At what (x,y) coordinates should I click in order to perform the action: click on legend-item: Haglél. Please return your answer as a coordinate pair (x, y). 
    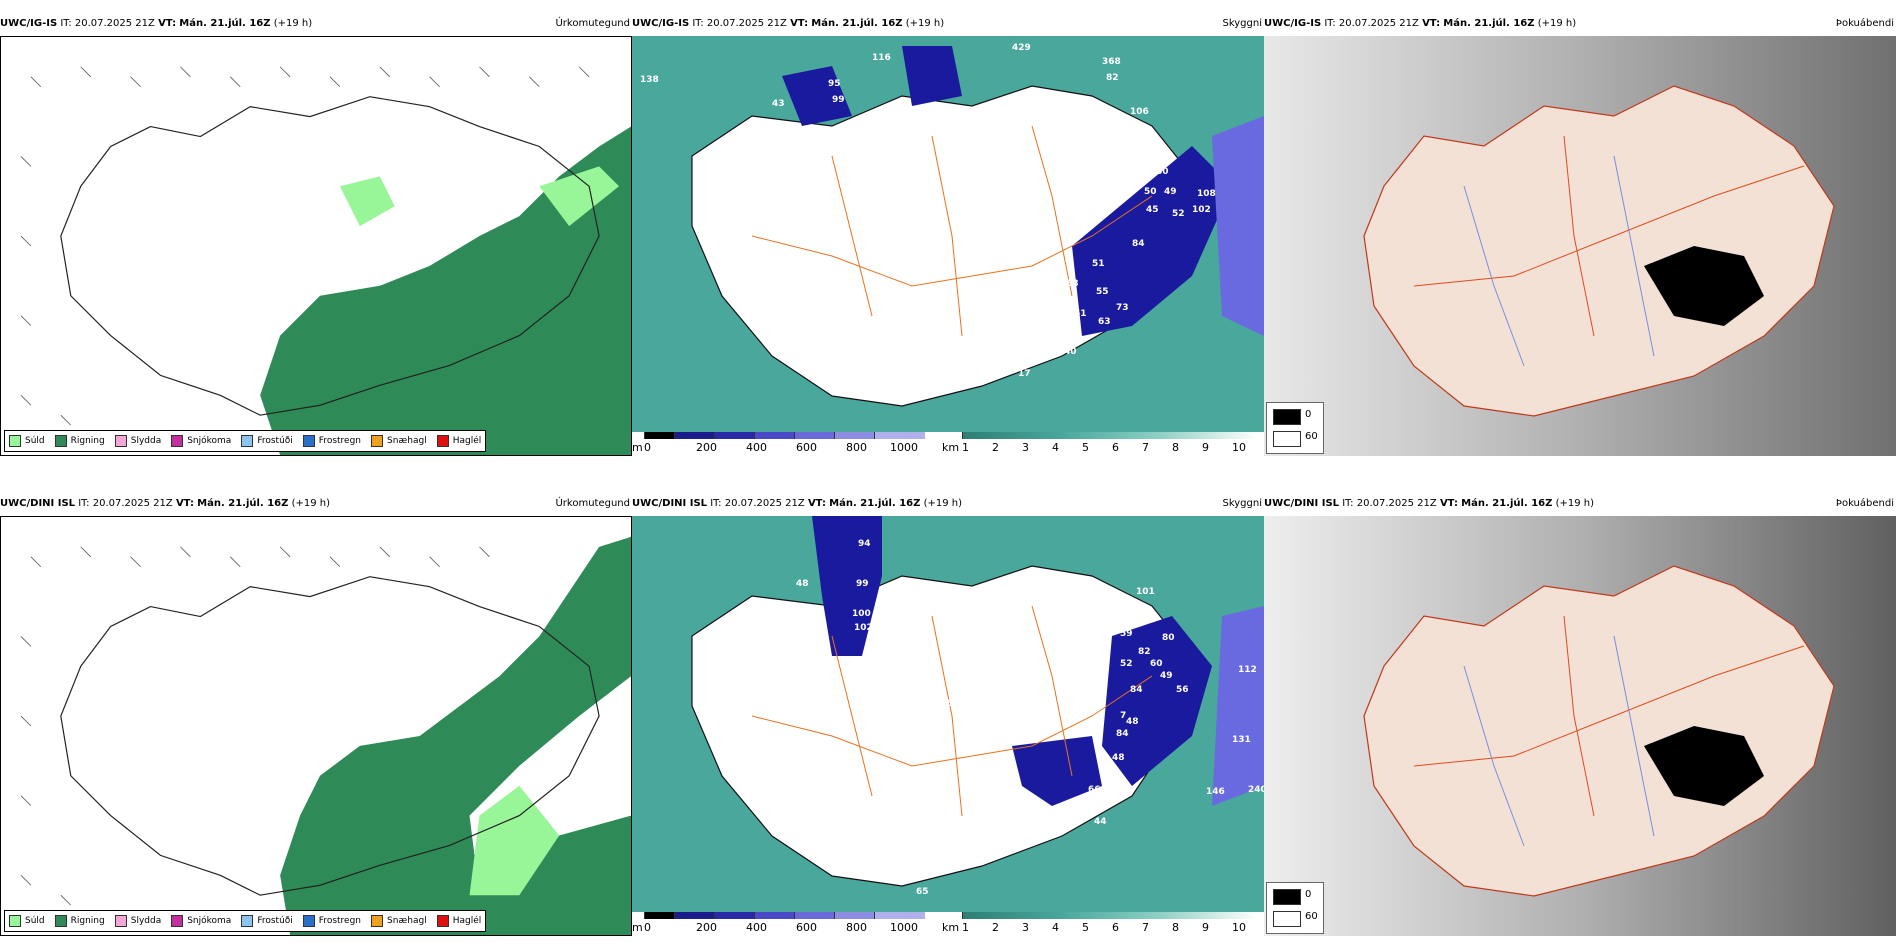
    Looking at the image, I should click on (458, 921).